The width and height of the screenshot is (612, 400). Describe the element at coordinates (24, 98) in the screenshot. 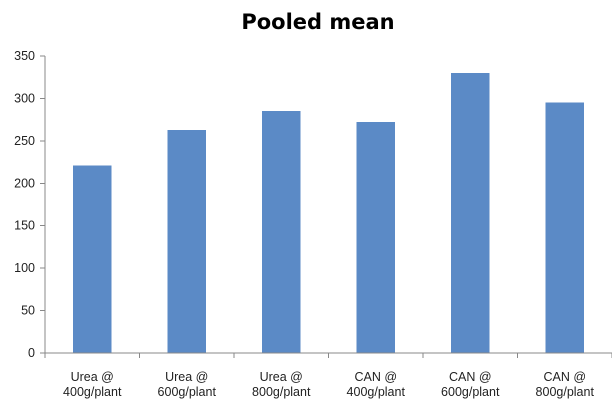

I see `y-tick-label: 300` at that location.